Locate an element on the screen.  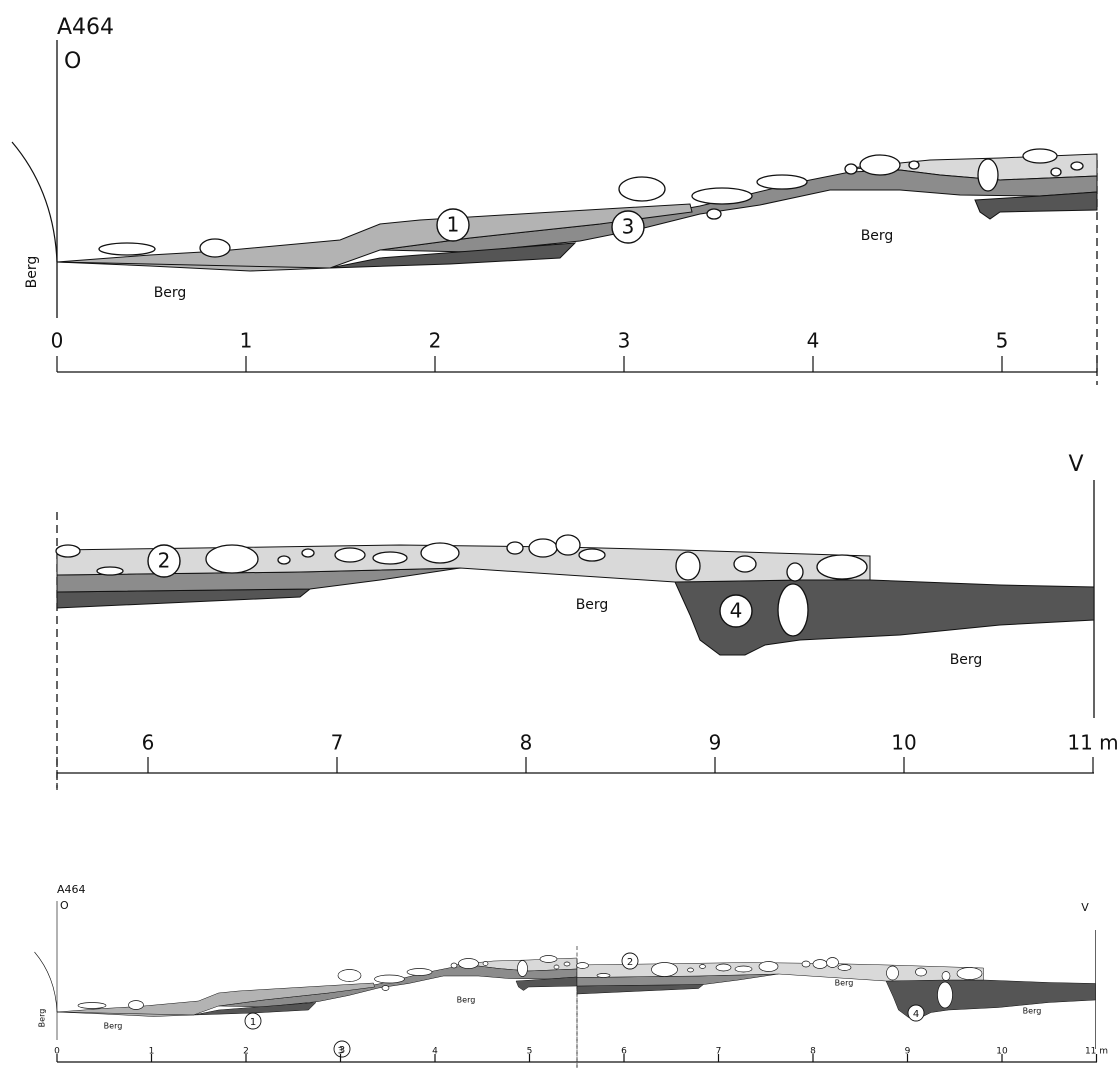
east-label: V is located at coordinates (1075, 464).